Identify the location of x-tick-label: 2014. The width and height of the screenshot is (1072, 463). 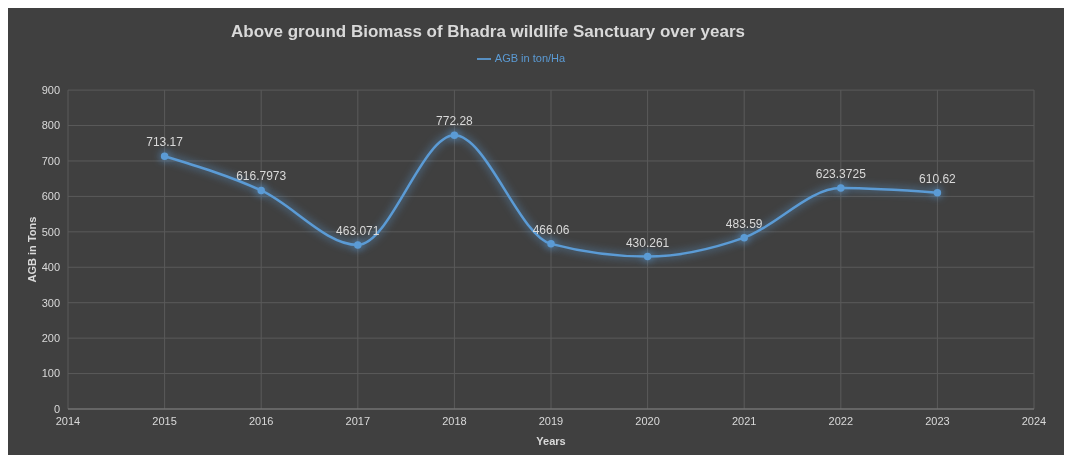
(68, 420).